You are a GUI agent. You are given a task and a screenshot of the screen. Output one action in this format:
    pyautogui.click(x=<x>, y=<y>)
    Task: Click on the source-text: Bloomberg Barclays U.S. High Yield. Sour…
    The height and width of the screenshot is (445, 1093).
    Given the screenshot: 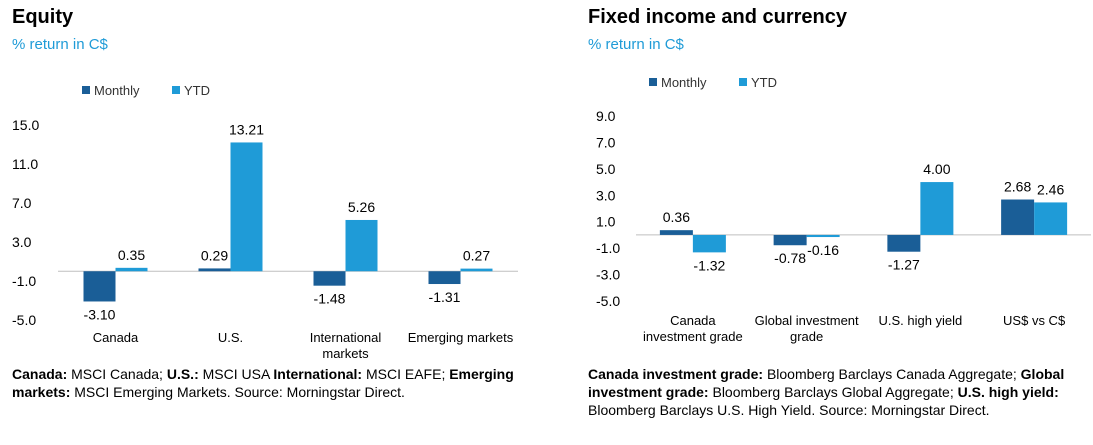 What is the action you would take?
    pyautogui.click(x=789, y=410)
    